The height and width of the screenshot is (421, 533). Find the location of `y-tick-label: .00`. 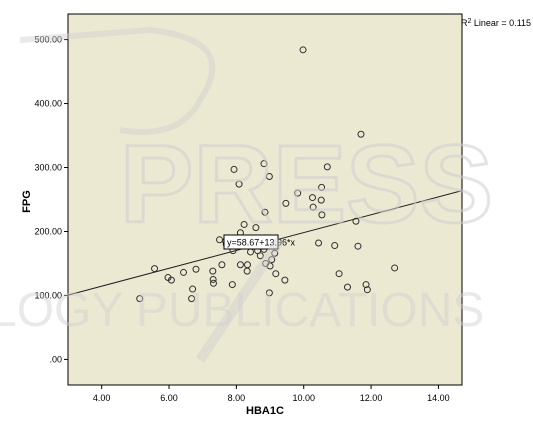

y-tick-label: .00 is located at coordinates (55, 359).